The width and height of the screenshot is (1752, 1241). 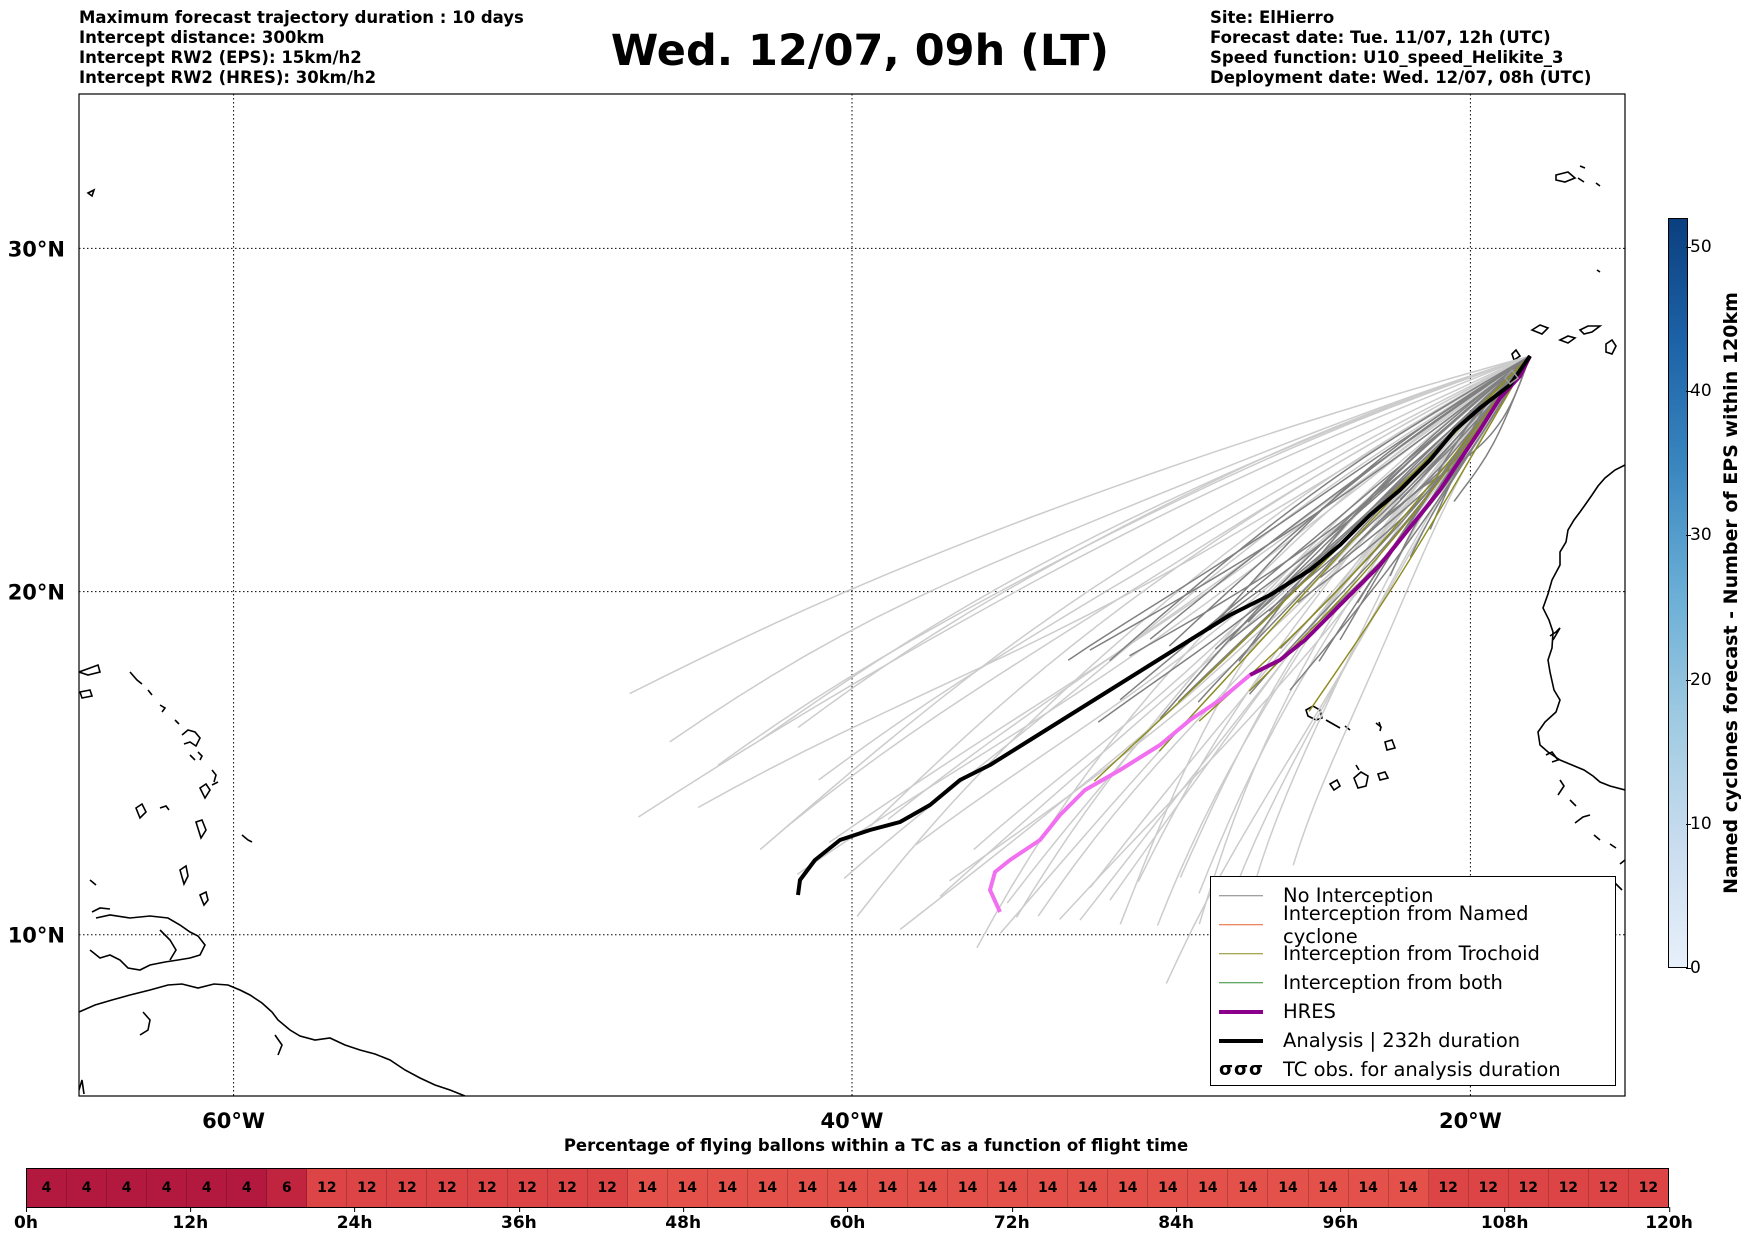 I want to click on time-tick-label: 12h, so click(x=190, y=1220).